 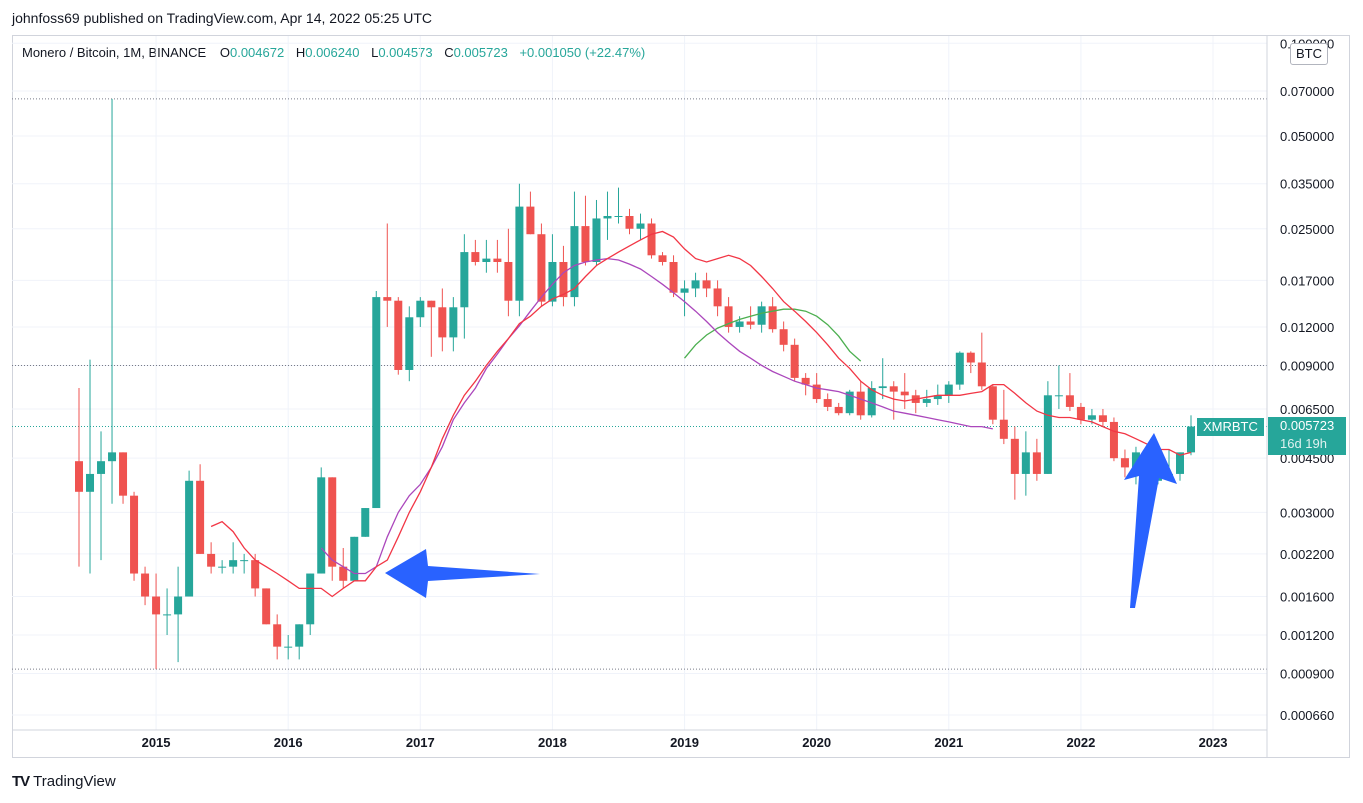 What do you see at coordinates (781, 520) in the screenshot?
I see `annotation-arrows` at bounding box center [781, 520].